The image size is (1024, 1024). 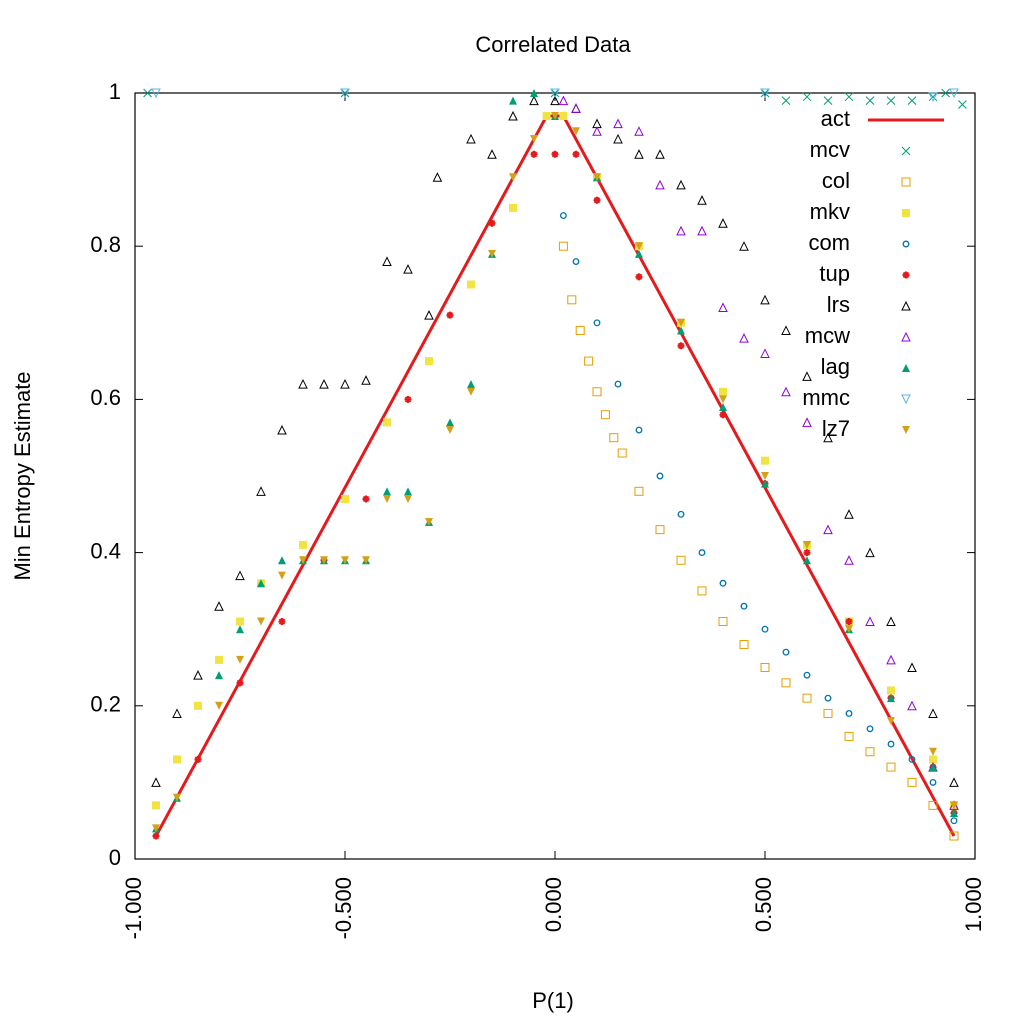 I want to click on x-tick-label: 0.500, so click(x=763, y=904).